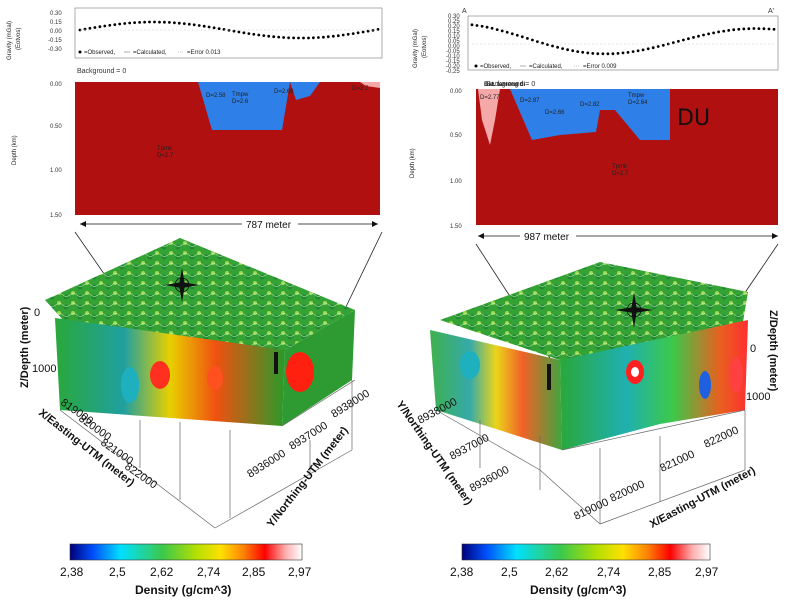  I want to click on right-z-tick: 1000, so click(758, 397).